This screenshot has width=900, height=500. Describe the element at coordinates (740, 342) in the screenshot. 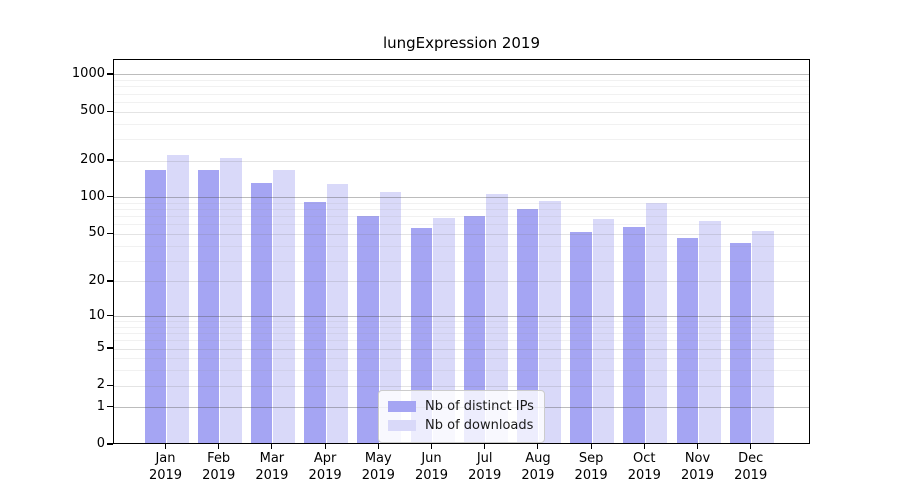

I see `bar-distinct-ips-dec` at that location.